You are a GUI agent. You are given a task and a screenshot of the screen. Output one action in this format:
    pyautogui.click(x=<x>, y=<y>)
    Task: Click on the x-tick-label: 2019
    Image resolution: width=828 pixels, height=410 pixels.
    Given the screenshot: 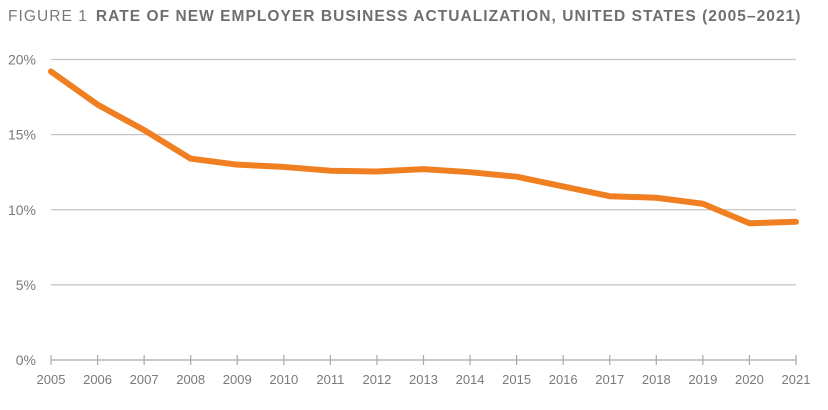 What is the action you would take?
    pyautogui.click(x=702, y=379)
    